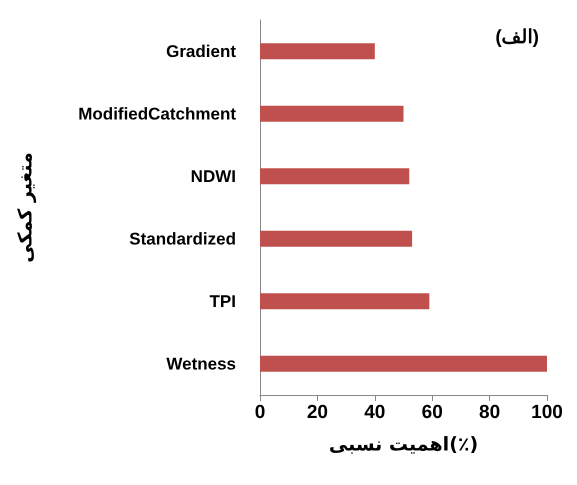 The image size is (577, 485). I want to click on y-tick-label: NDWI, so click(213, 176).